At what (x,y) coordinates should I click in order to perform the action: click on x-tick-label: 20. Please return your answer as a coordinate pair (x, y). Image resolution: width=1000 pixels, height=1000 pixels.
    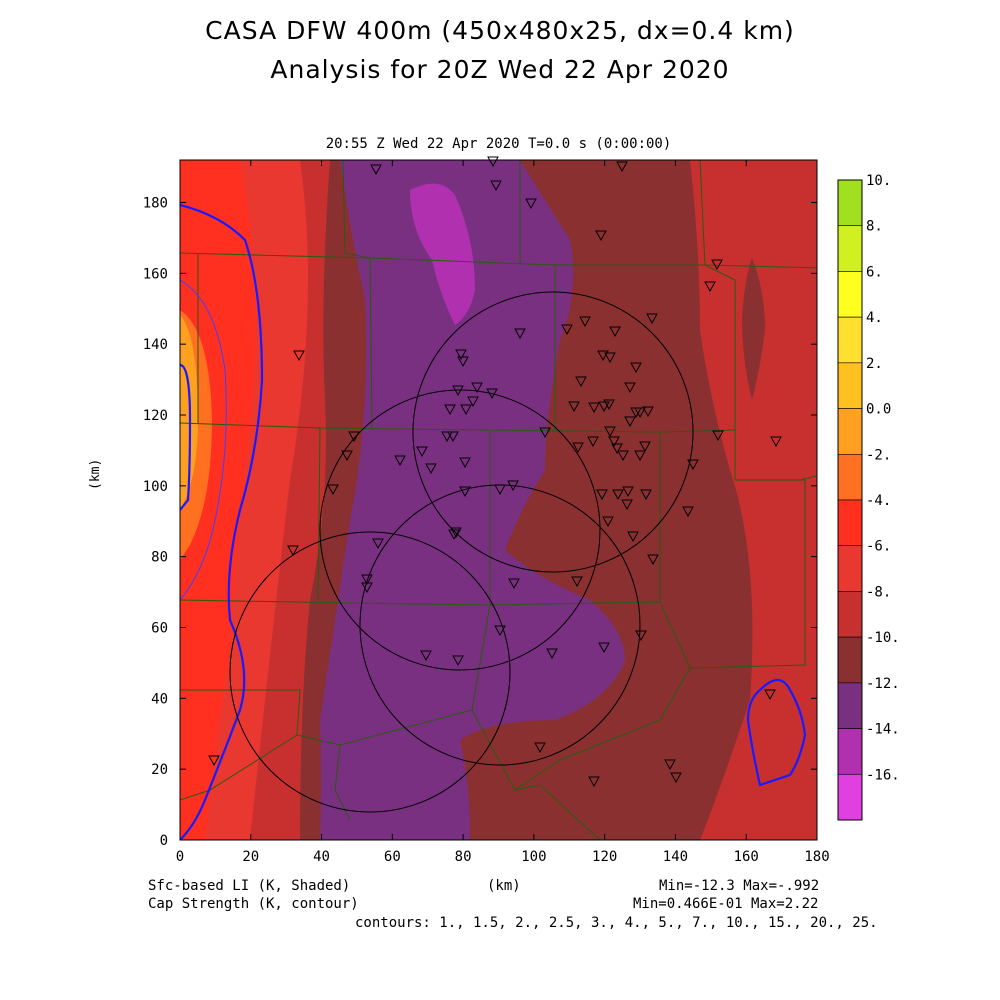
    Looking at the image, I should click on (250, 857).